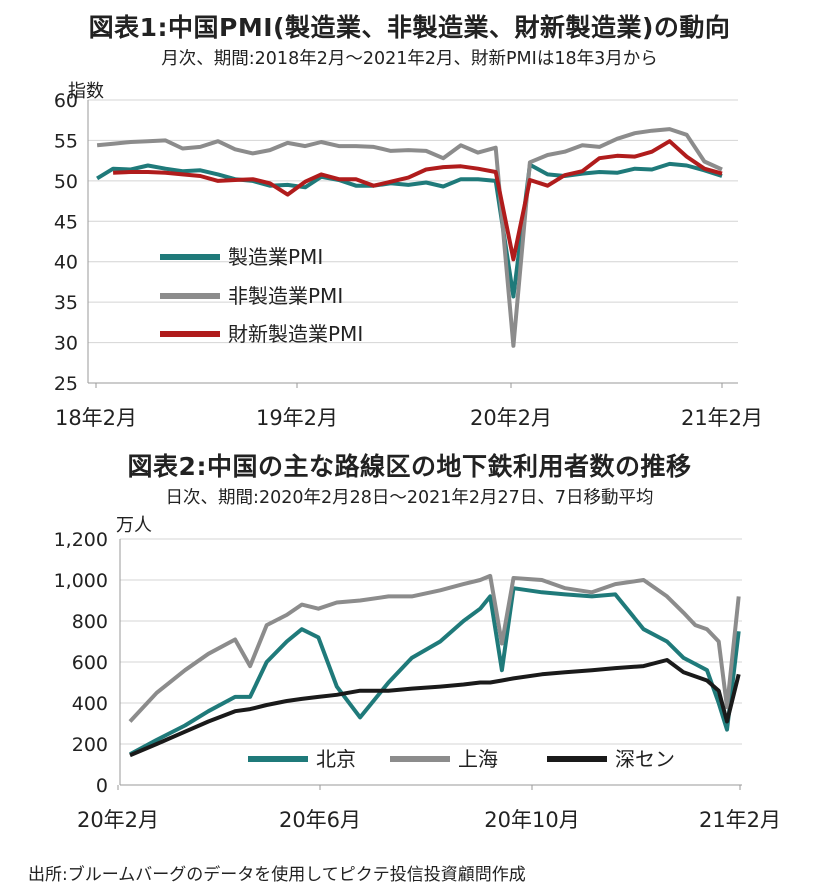 The width and height of the screenshot is (819, 894). I want to click on chart2-y-tick-label: 600, so click(90, 663).